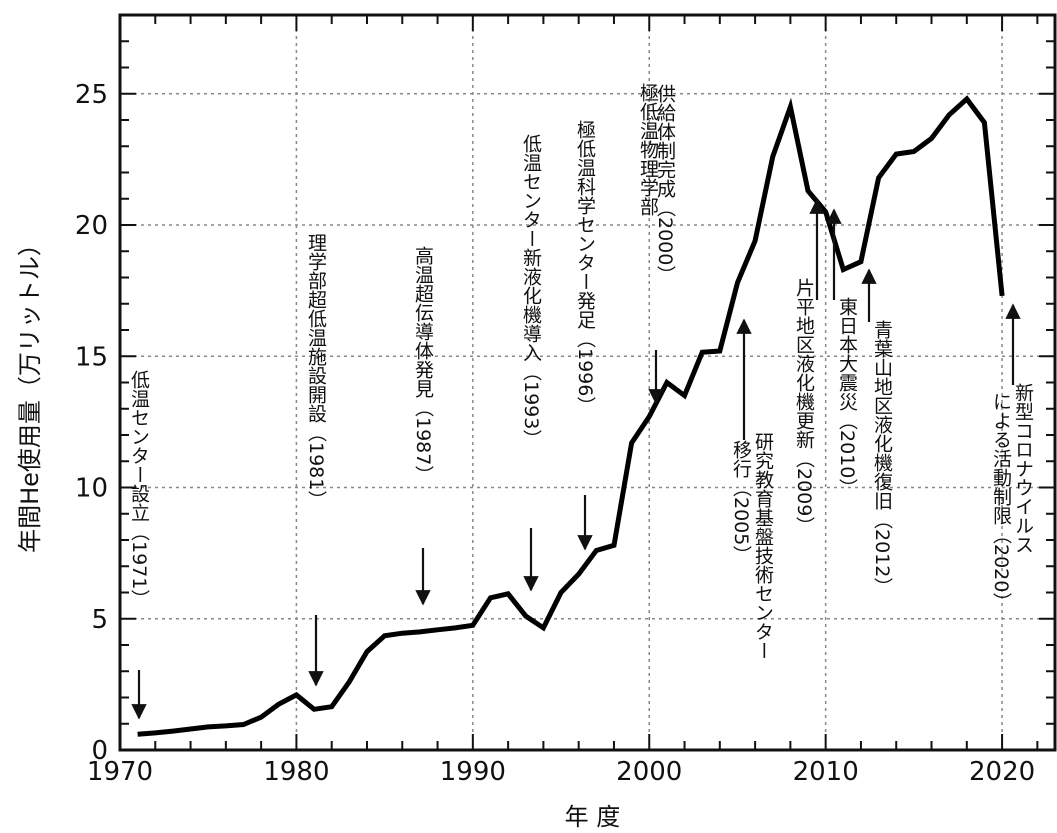  I want to click on annotation-label: 青葉山地区液化機復旧（2012）, so click(882, 458).